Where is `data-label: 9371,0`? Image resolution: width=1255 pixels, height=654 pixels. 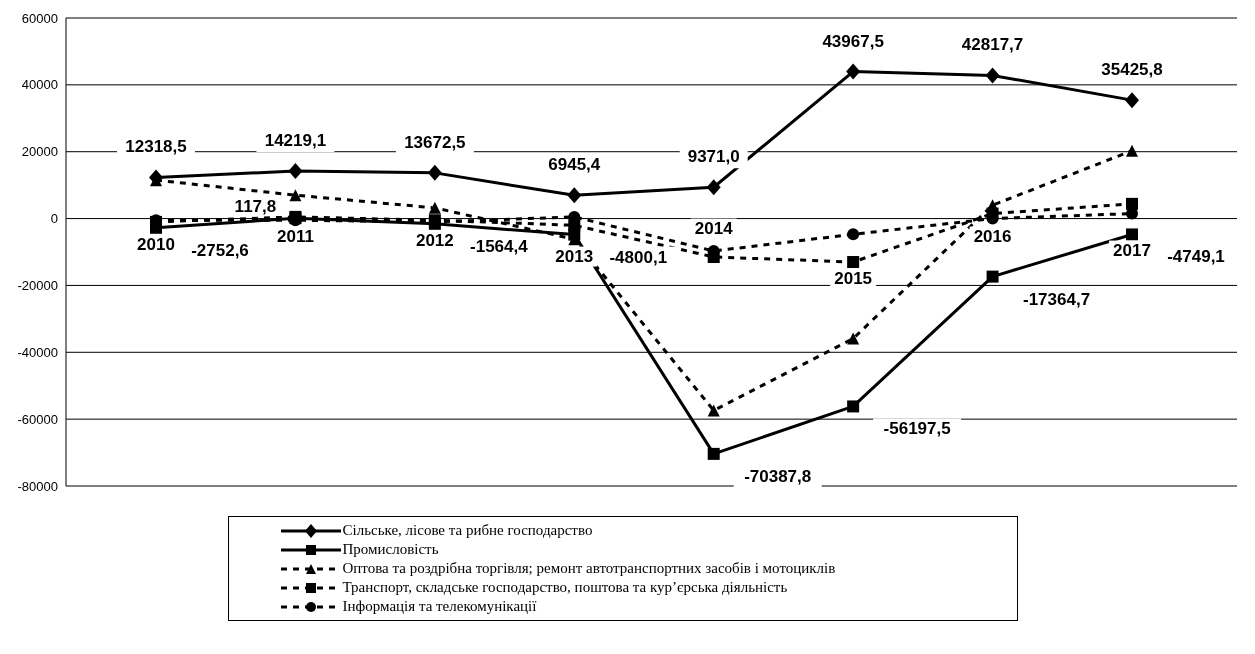 data-label: 9371,0 is located at coordinates (713, 157).